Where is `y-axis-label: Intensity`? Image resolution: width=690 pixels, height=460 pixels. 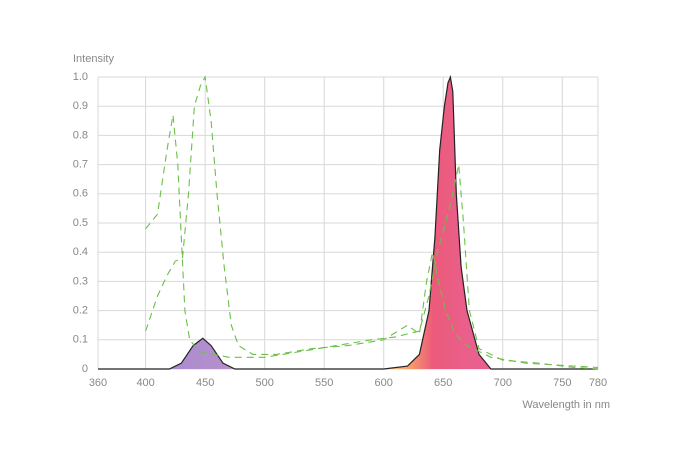 y-axis-label: Intensity is located at coordinates (93, 59).